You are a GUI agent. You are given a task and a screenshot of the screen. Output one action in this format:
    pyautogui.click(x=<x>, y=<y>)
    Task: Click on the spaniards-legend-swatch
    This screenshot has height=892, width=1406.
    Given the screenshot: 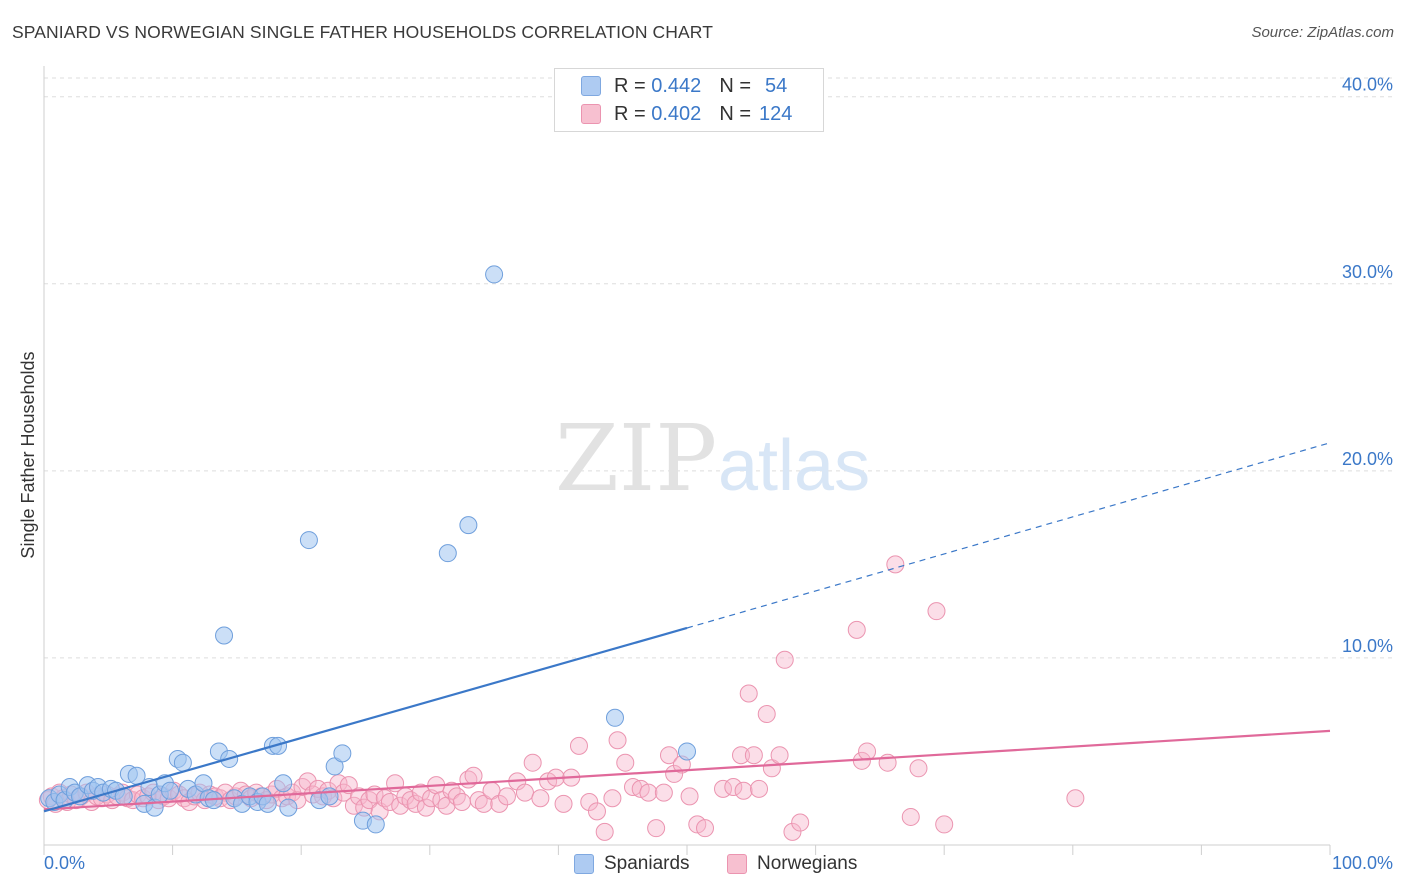 What is the action you would take?
    pyautogui.click(x=584, y=864)
    